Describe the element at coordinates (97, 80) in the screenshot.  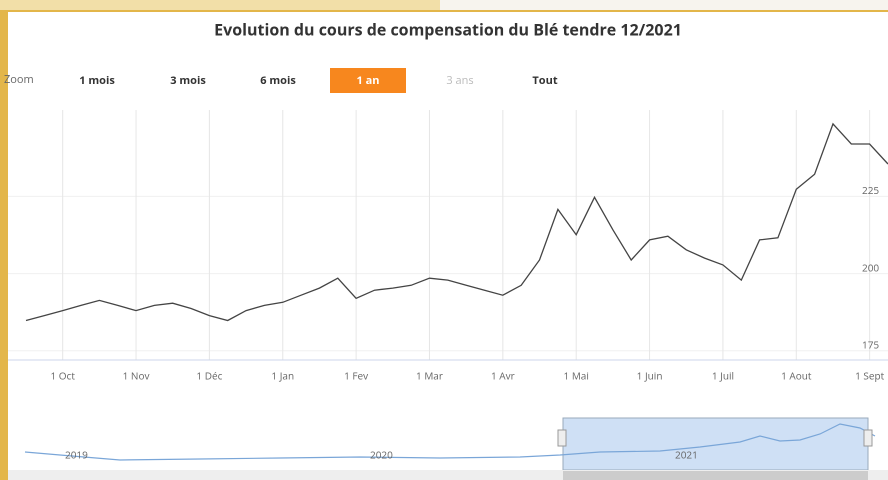
I see `zoom-button: 1 mois` at that location.